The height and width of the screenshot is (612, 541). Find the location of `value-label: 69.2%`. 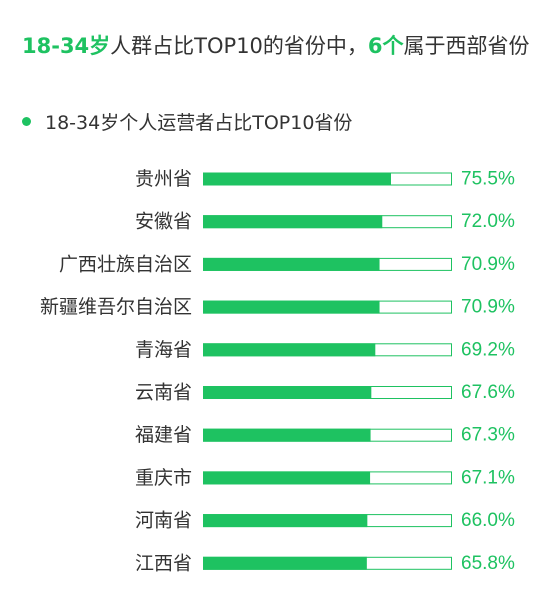

value-label: 69.2% is located at coordinates (488, 349).